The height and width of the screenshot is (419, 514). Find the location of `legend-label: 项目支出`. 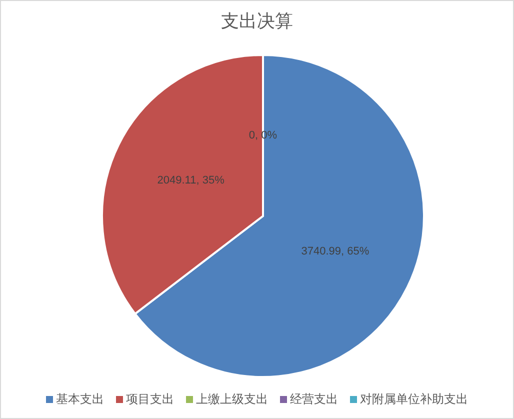

legend-label: 项目支出 is located at coordinates (150, 399).